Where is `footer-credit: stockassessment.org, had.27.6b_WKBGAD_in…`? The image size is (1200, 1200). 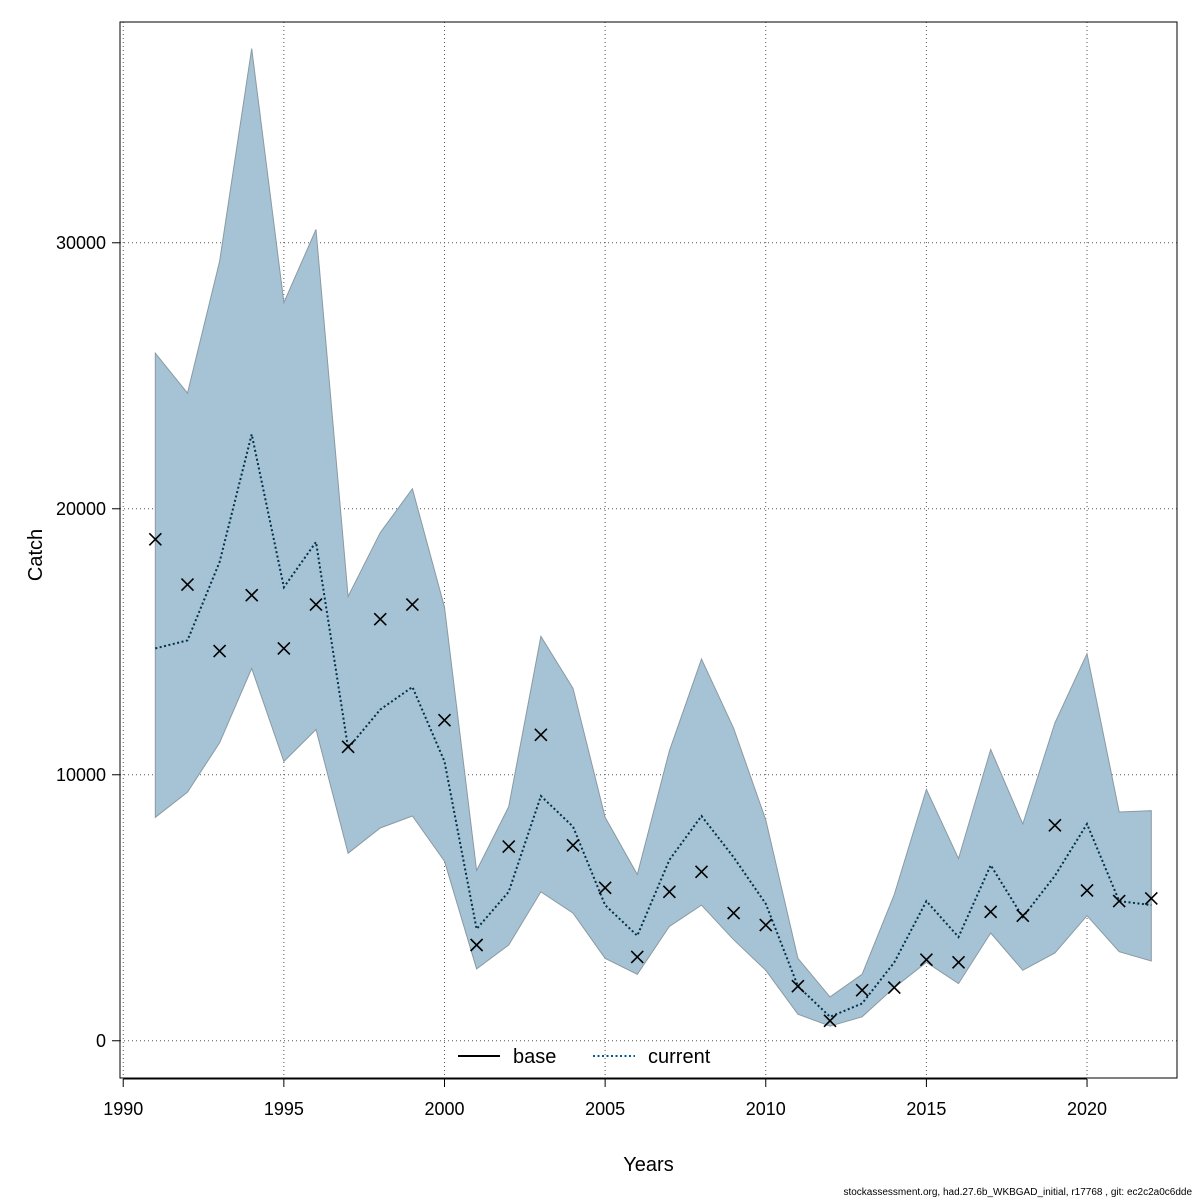 footer-credit: stockassessment.org, had.27.6b_WKBGAD_in… is located at coordinates (1017, 1192).